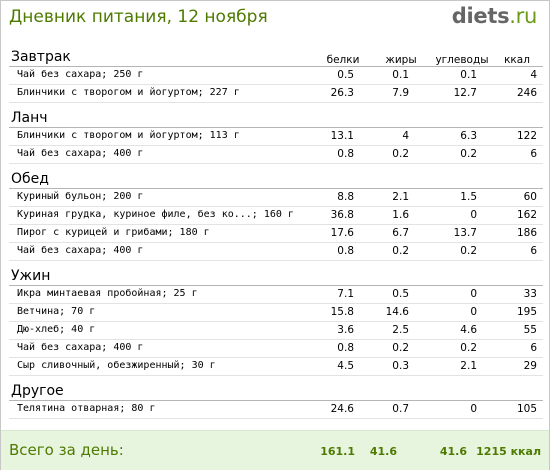 Image resolution: width=550 pixels, height=470 pixels. I want to click on food-fat: 14.6, so click(397, 312).